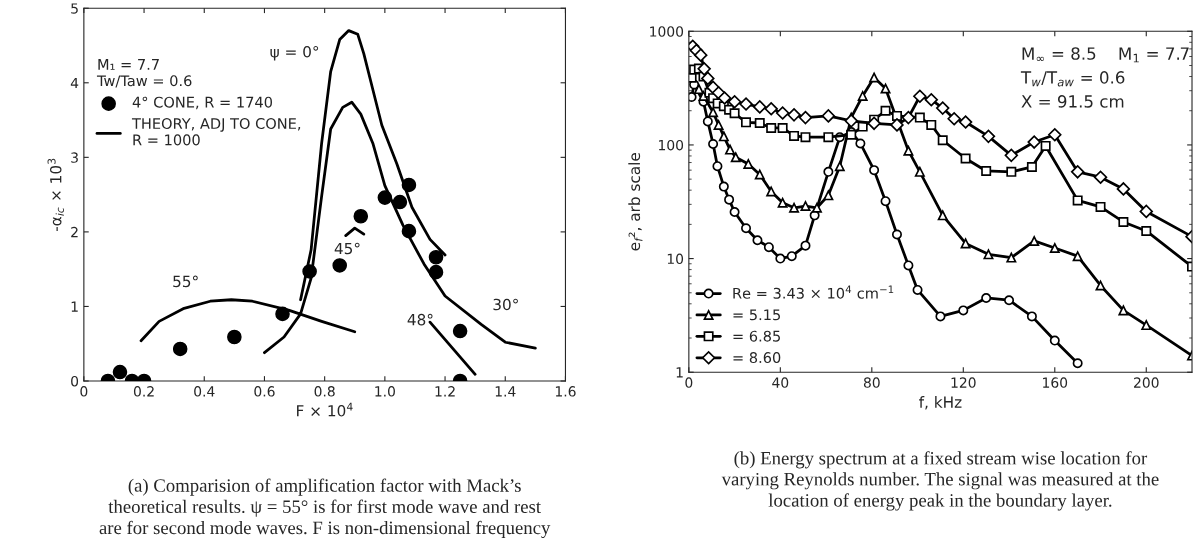  Describe the element at coordinates (505, 304) in the screenshot. I see `annotation: 30°` at that location.